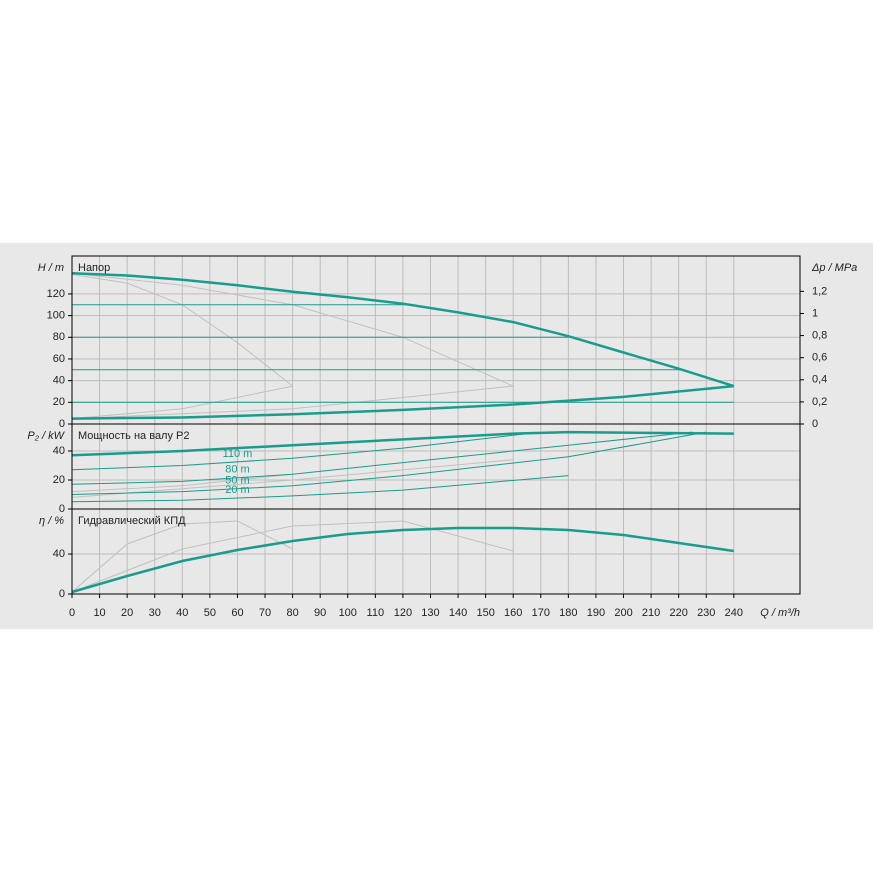 The image size is (873, 873). What do you see at coordinates (513, 613) in the screenshot?
I see `x-tick-label: 160` at bounding box center [513, 613].